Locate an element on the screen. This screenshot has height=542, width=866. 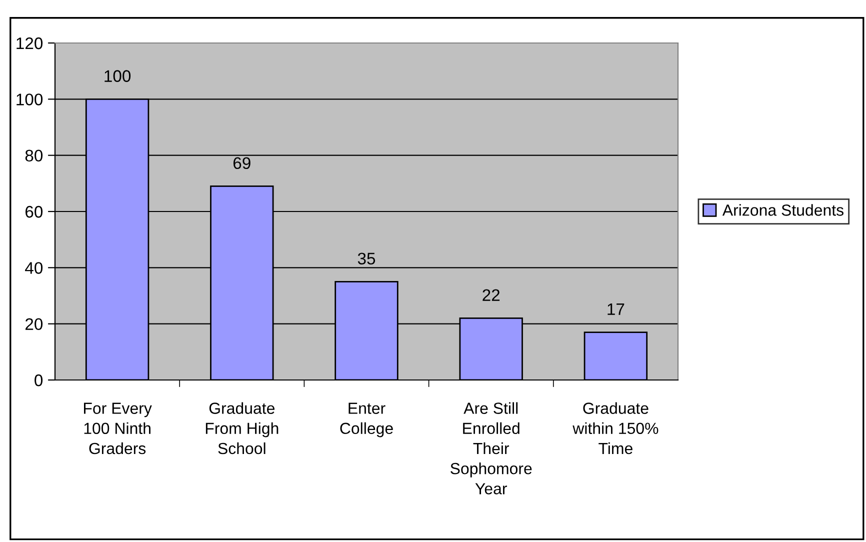
y-tick-label: 40 is located at coordinates (34, 268).